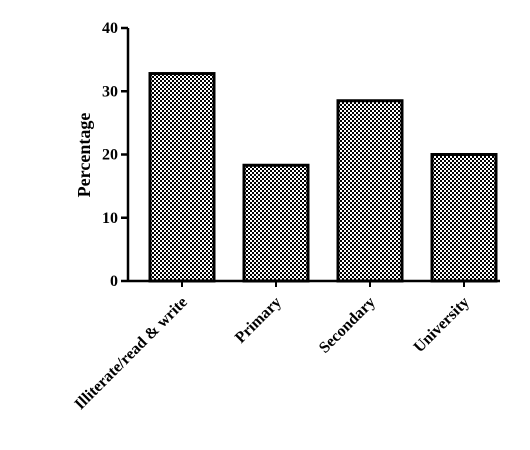  Describe the element at coordinates (110, 28) in the screenshot. I see `y-tick-label: 40` at that location.